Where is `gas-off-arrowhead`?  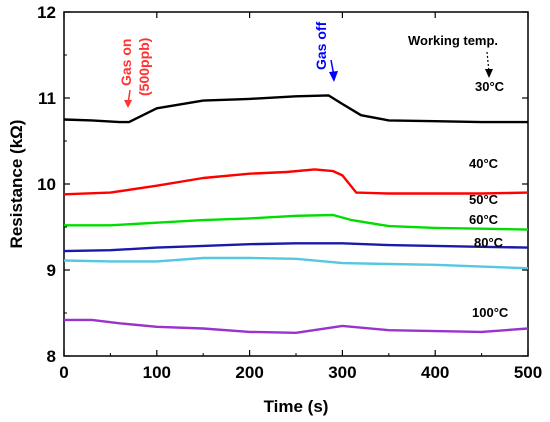 gas-off-arrowhead is located at coordinates (333, 76).